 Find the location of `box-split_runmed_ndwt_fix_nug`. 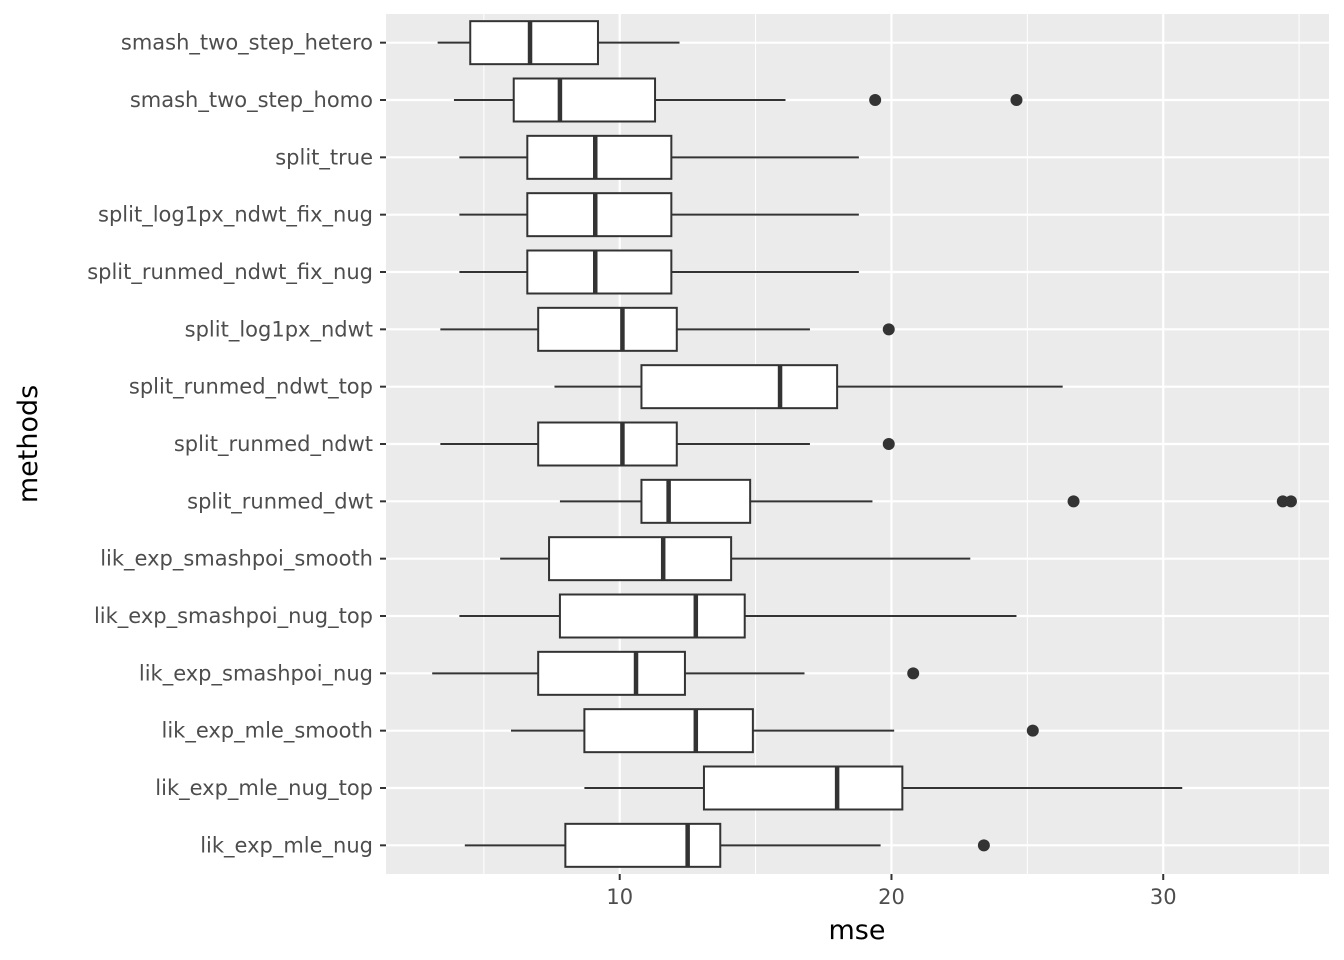

box-split_runmed_ndwt_fix_nug is located at coordinates (659, 272).